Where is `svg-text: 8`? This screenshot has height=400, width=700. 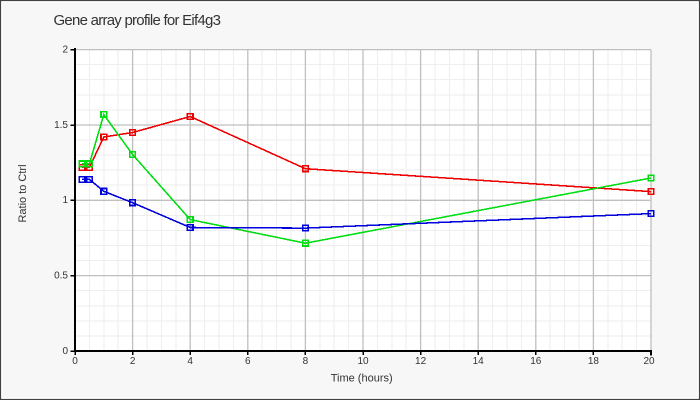 svg-text: 8 is located at coordinates (306, 361).